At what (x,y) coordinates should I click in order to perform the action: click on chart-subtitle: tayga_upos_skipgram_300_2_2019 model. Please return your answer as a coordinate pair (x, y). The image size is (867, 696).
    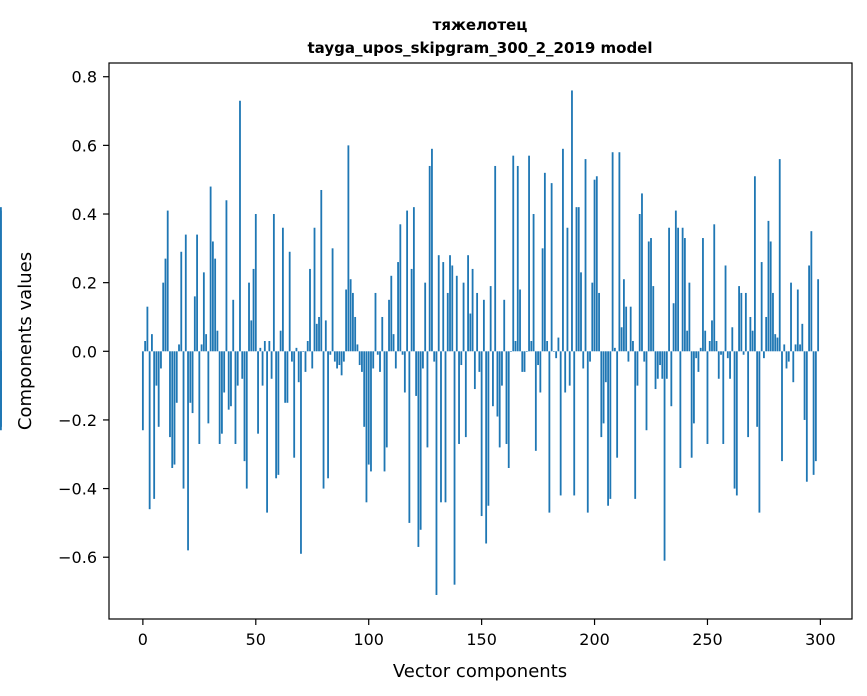
    Looking at the image, I should click on (480, 48).